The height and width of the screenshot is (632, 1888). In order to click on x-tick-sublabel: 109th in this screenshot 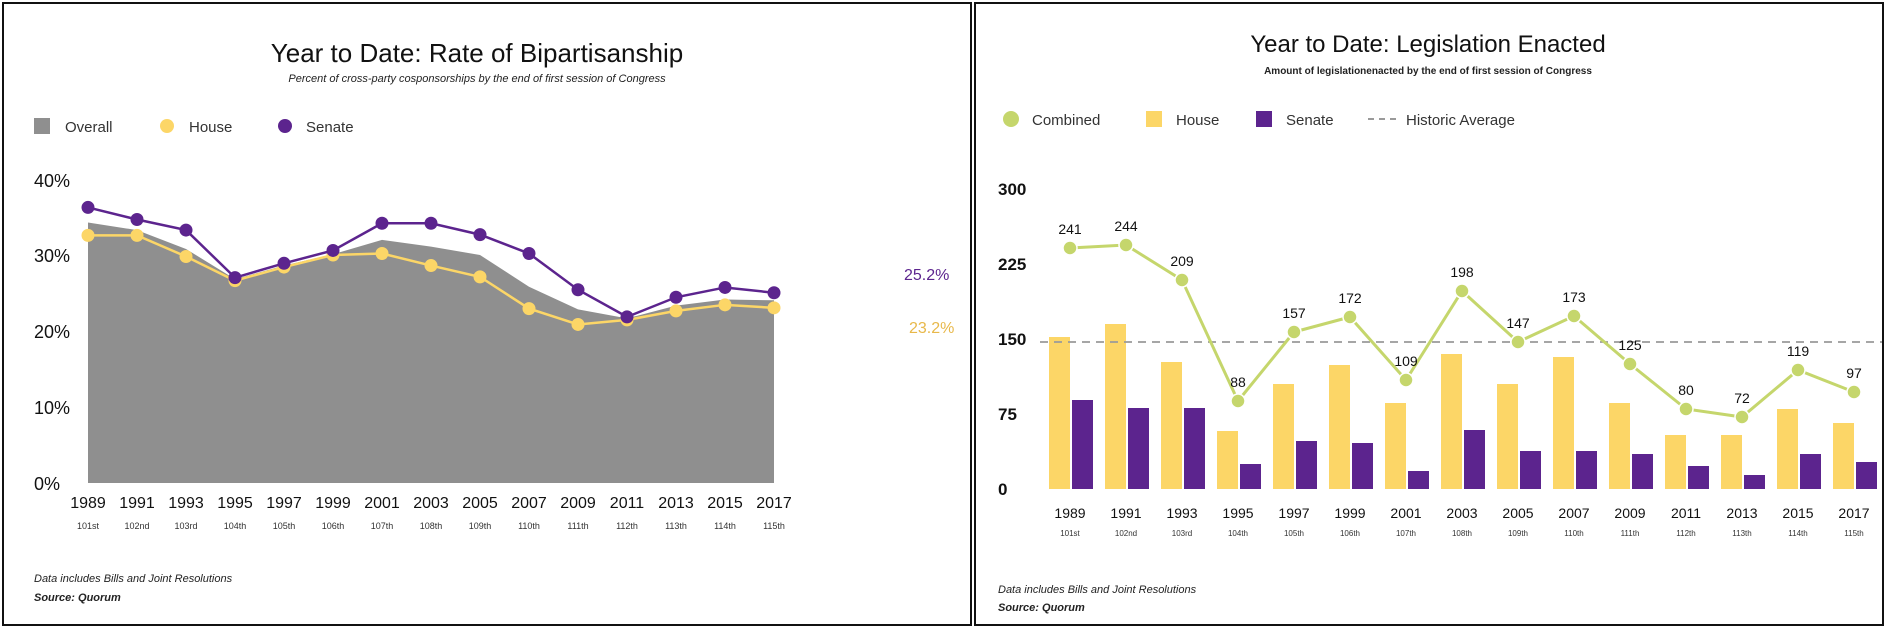, I will do `click(480, 526)`.